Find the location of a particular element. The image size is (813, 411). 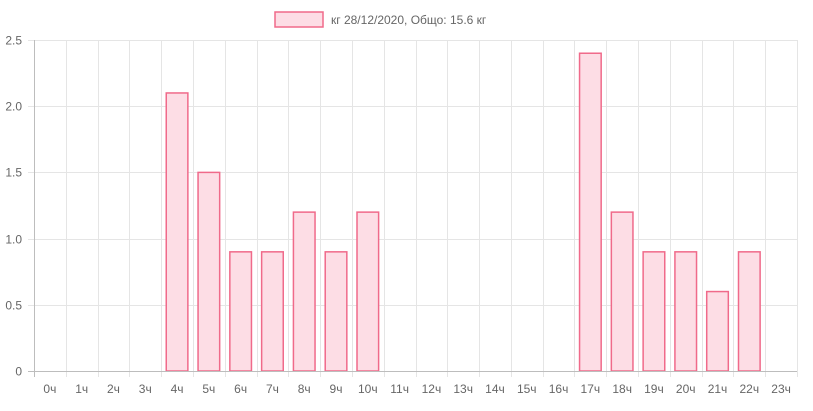

bar-4ч is located at coordinates (177, 232).